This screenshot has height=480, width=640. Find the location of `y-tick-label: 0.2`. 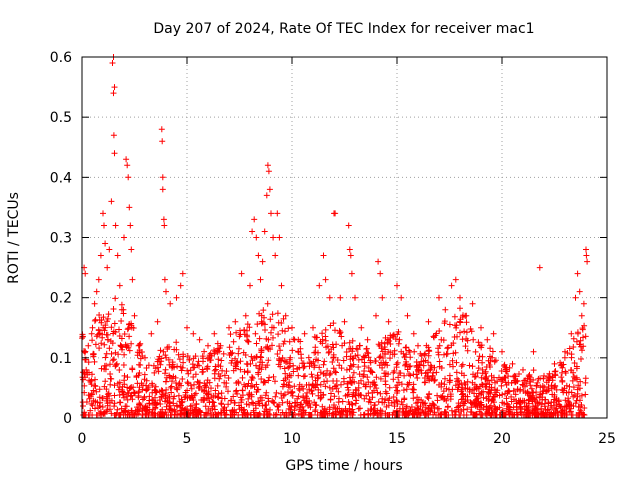

y-tick-label: 0.2 is located at coordinates (61, 299).